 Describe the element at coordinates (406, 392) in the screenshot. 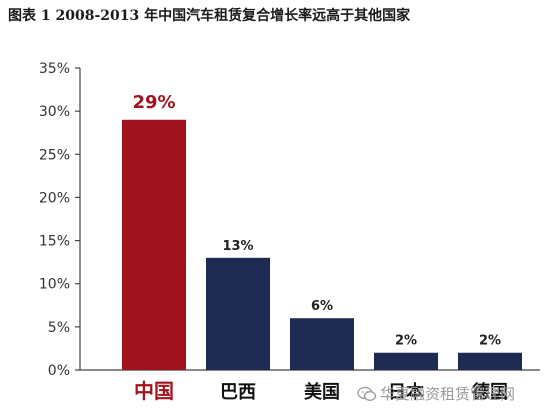

I see `x-tick-label: 日本` at that location.